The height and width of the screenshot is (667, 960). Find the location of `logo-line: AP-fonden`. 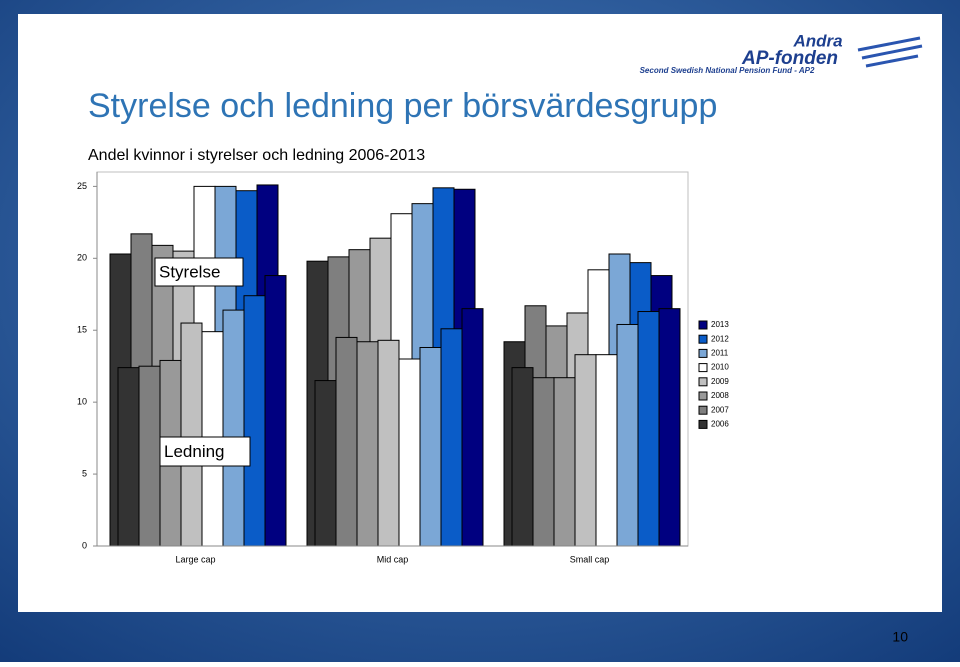

logo-line: AP-fonden is located at coordinates (789, 58).